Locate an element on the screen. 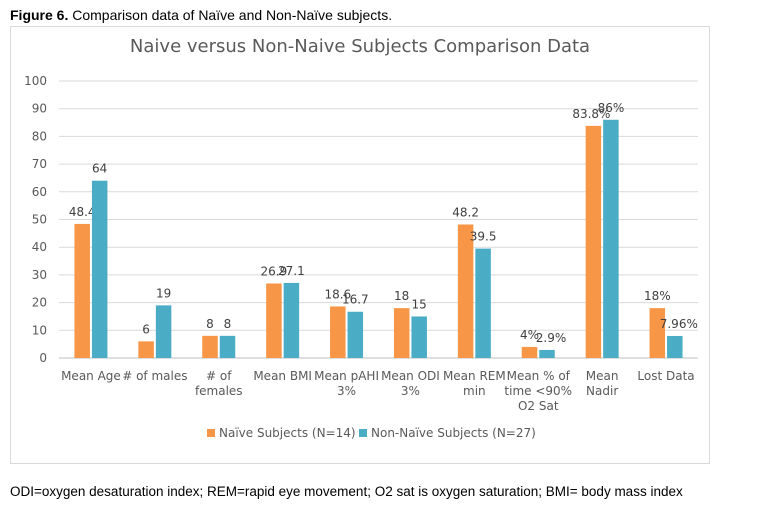 This screenshot has height=506, width=779. category-label: Mean REM is located at coordinates (474, 376).